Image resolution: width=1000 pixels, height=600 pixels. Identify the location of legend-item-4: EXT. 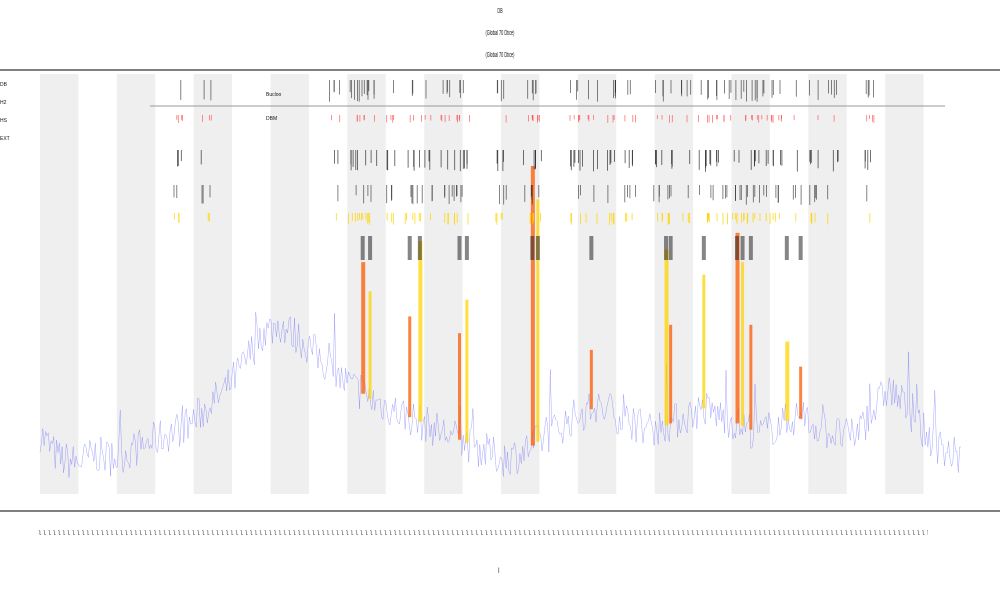
(5, 139).